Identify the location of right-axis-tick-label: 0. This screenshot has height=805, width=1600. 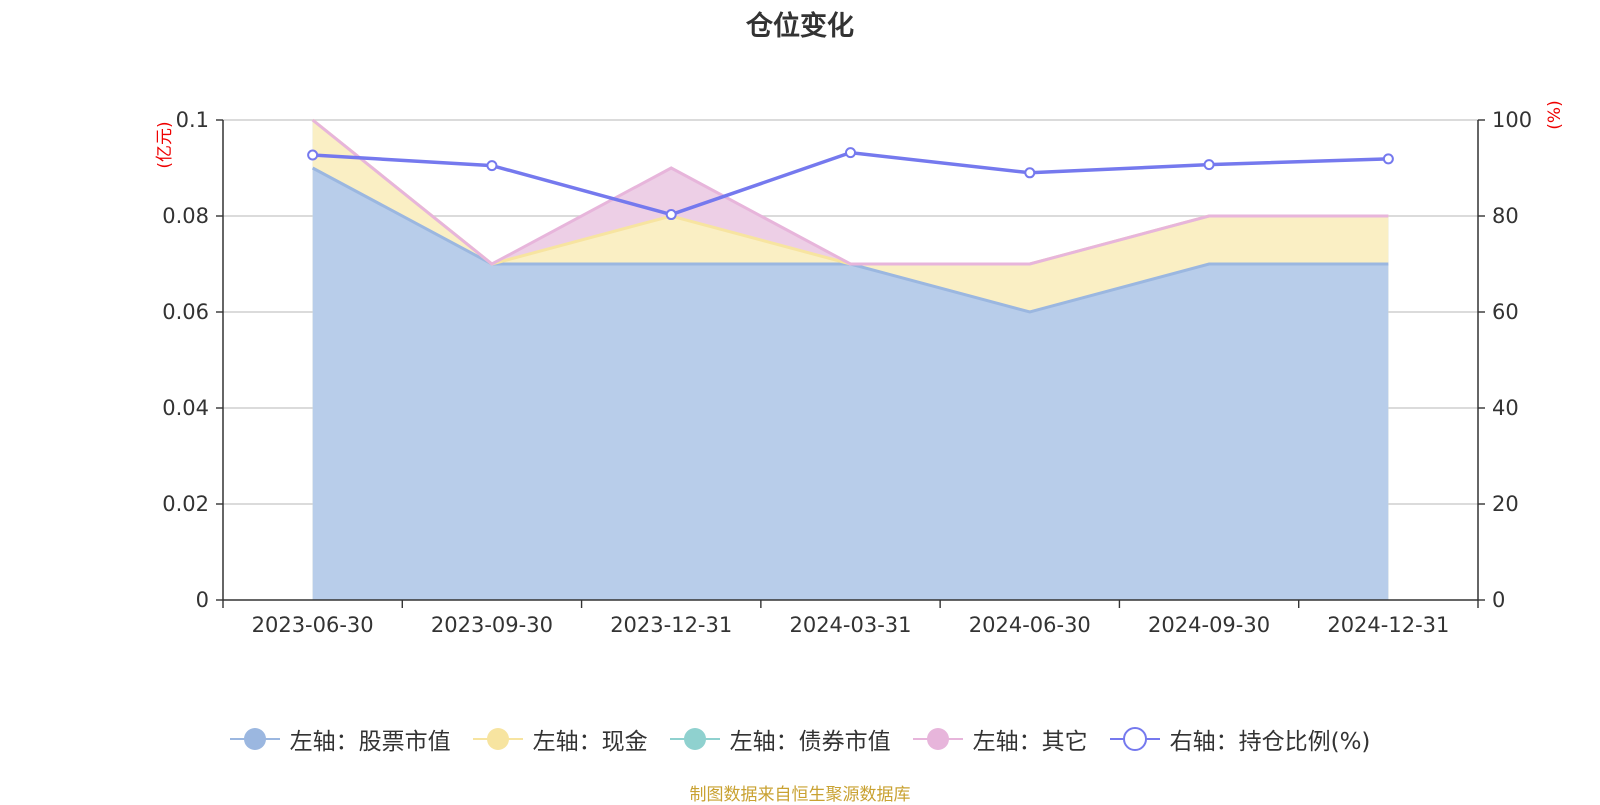
(1498, 600).